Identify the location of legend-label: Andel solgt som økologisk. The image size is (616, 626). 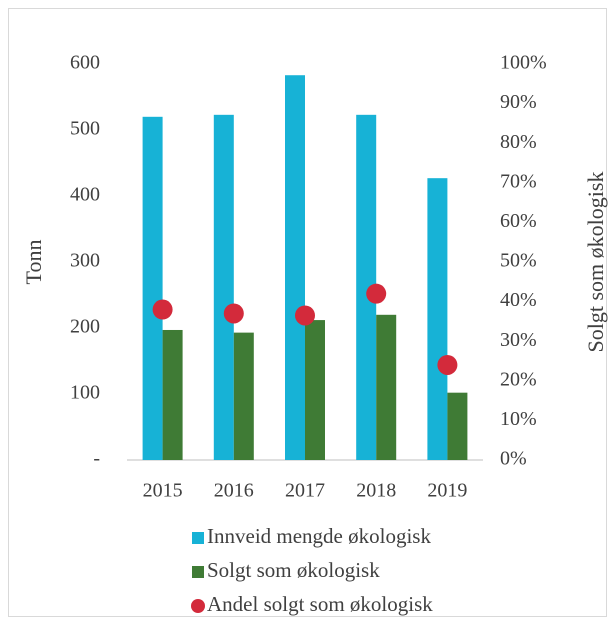
(320, 604).